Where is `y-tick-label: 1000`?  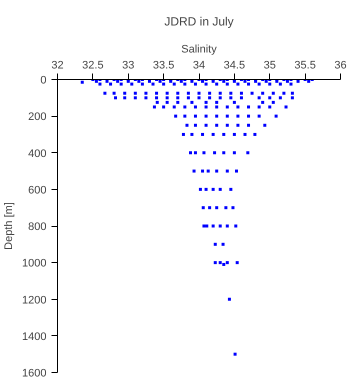 y-tick-label: 1000 is located at coordinates (34, 264).